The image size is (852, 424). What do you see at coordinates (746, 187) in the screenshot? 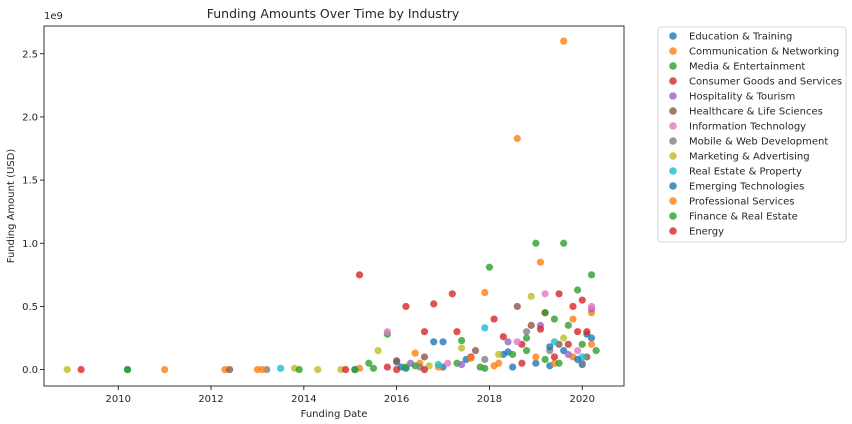
I see `legend-label: Emerging Technologies` at bounding box center [746, 187].